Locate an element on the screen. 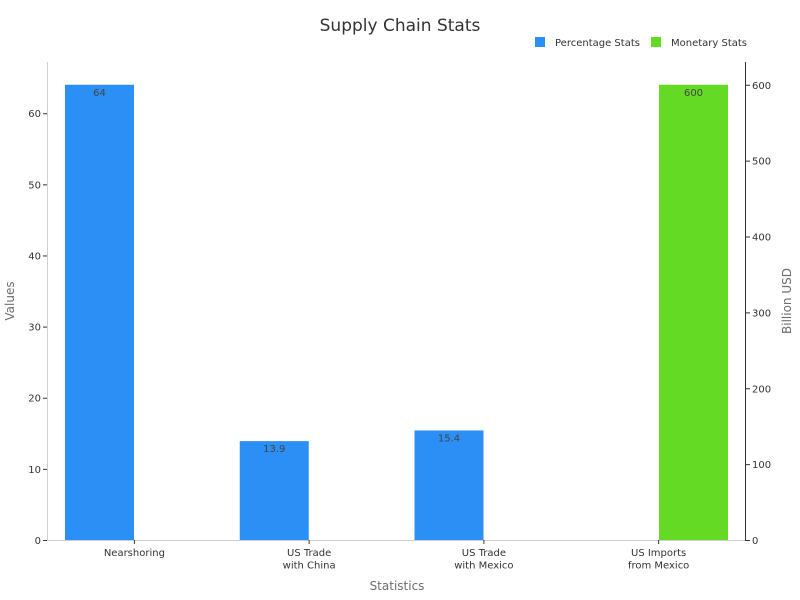  y-tick-right-label: 0 is located at coordinates (755, 541).